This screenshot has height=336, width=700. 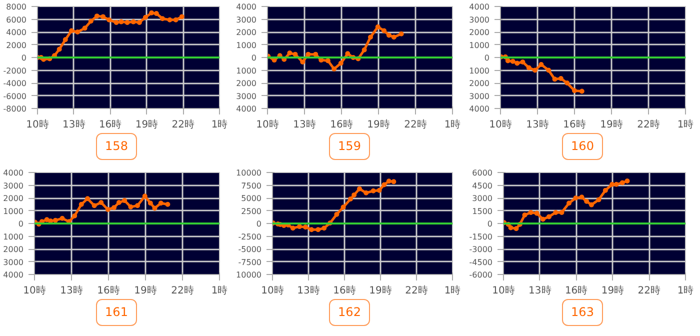 What do you see at coordinates (250, 262) in the screenshot?
I see `y-tick-label: -7500` at bounding box center [250, 262].